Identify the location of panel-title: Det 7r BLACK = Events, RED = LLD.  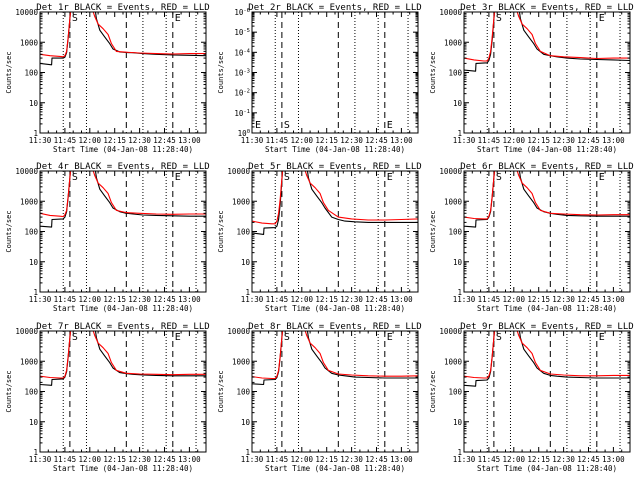
(122, 327).